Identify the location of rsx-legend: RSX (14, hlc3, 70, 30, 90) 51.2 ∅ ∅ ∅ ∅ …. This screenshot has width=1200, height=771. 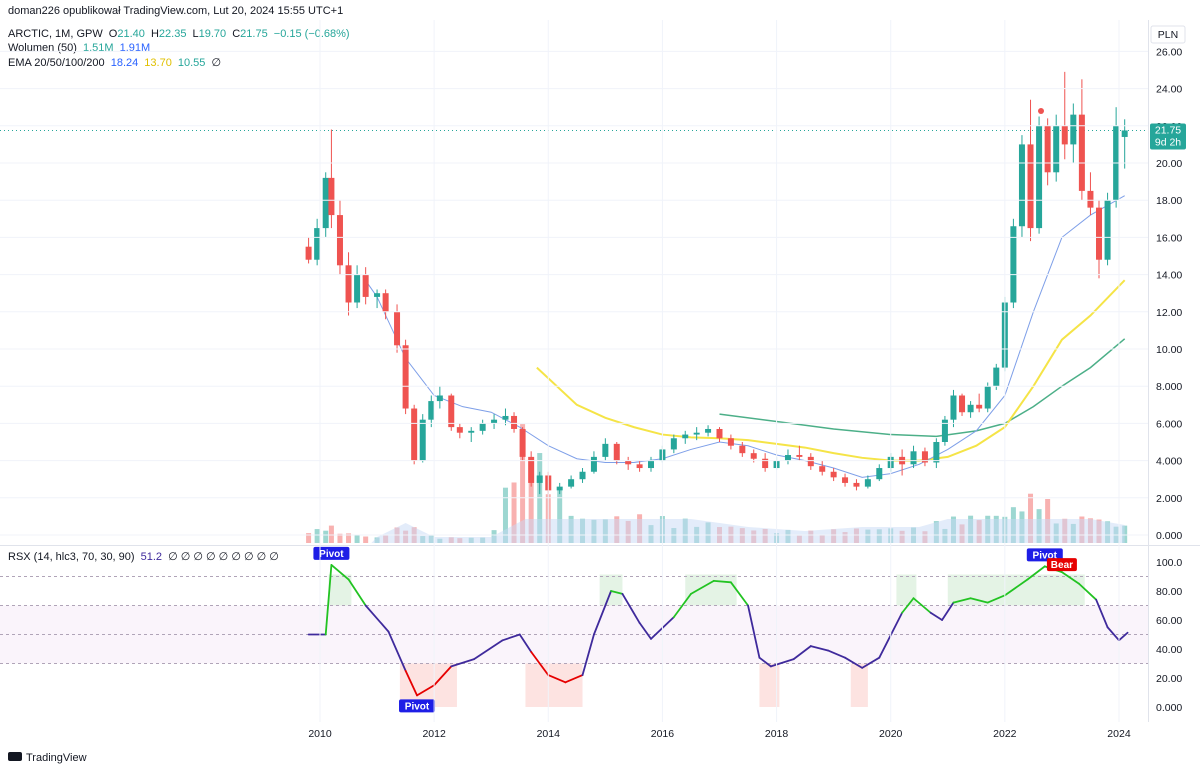
(145, 556).